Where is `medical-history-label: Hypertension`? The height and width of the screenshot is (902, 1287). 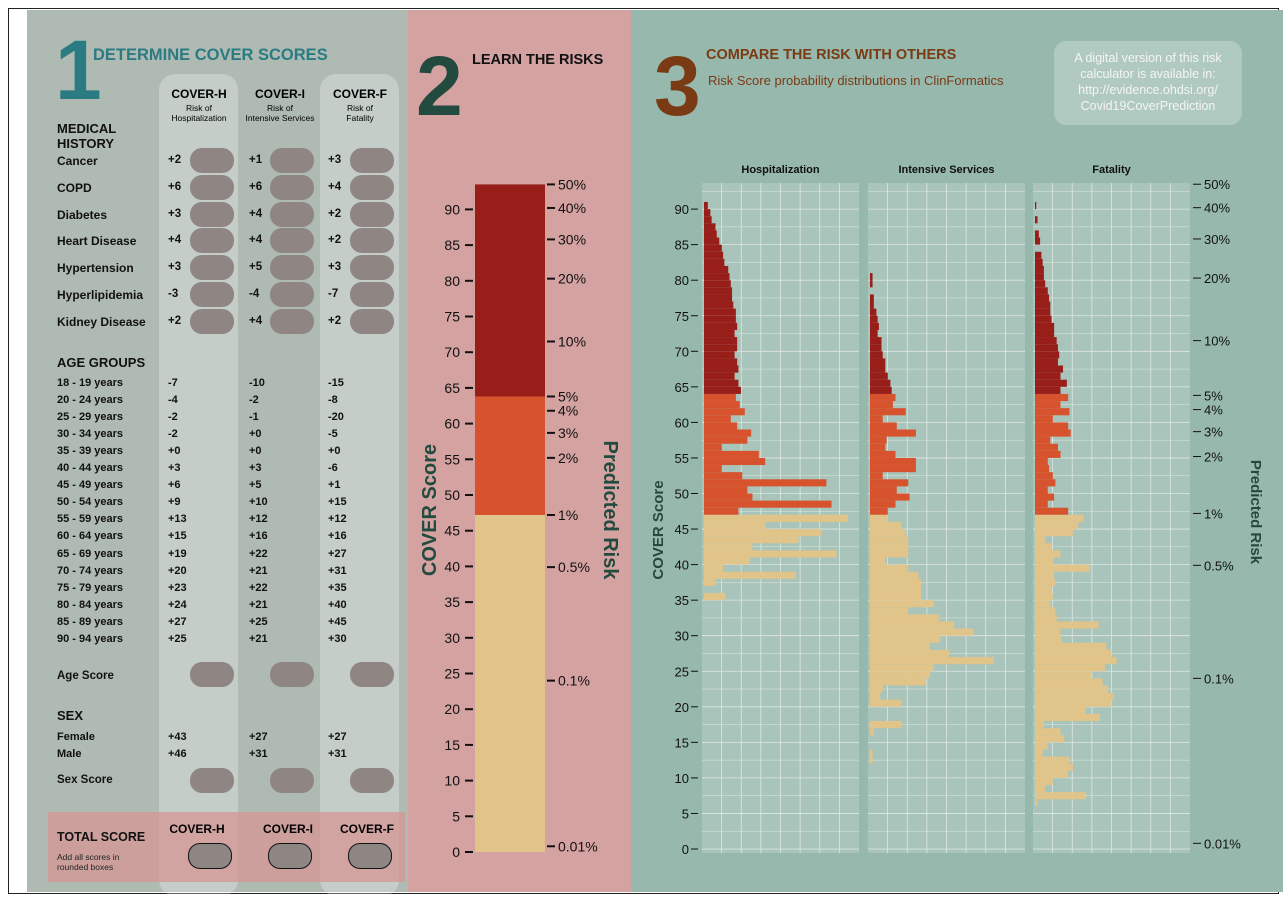 medical-history-label: Hypertension is located at coordinates (95, 268).